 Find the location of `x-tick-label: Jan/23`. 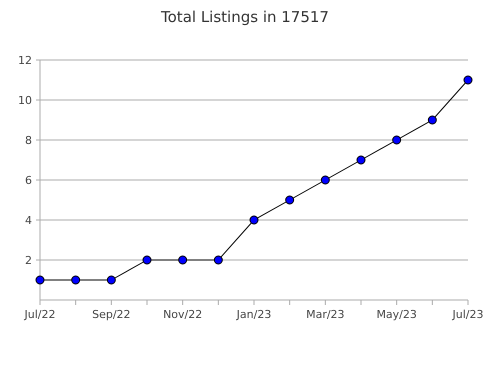

x-tick-label: Jan/23 is located at coordinates (254, 314).